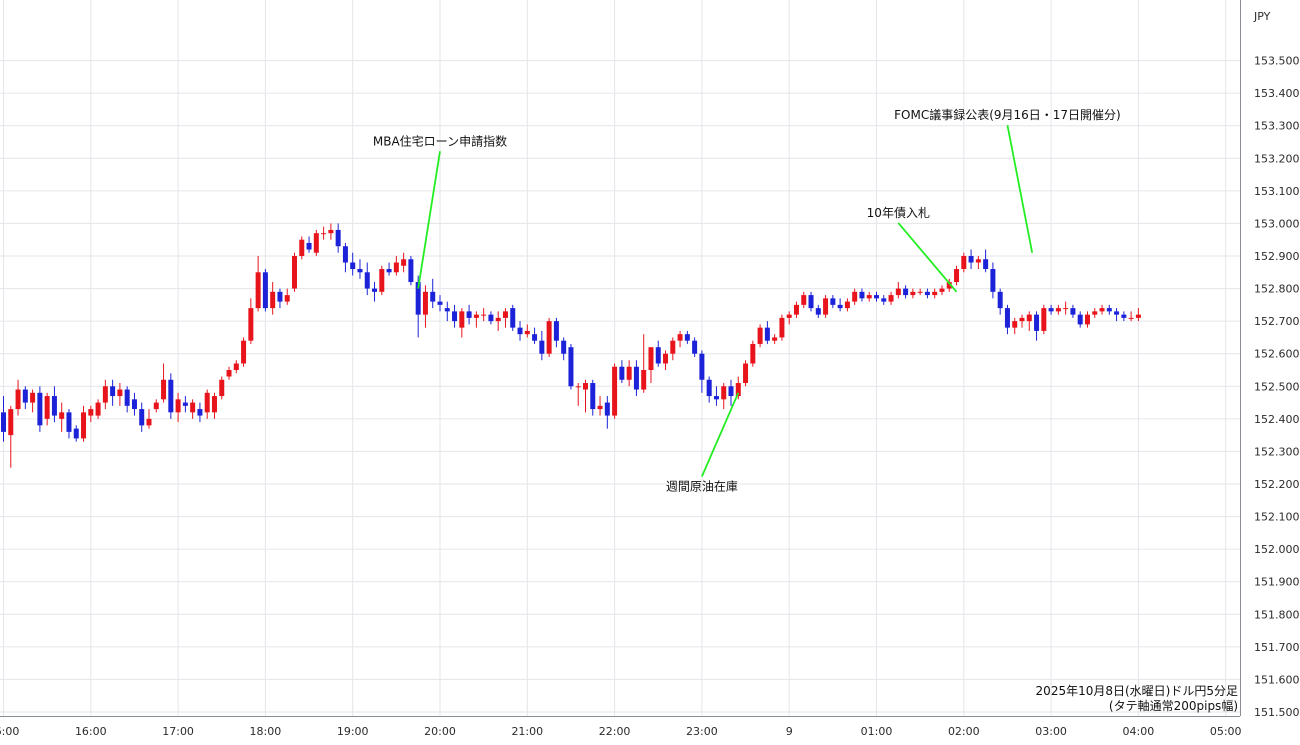  Describe the element at coordinates (789, 731) in the screenshot. I see `x-tick-label: 9` at that location.